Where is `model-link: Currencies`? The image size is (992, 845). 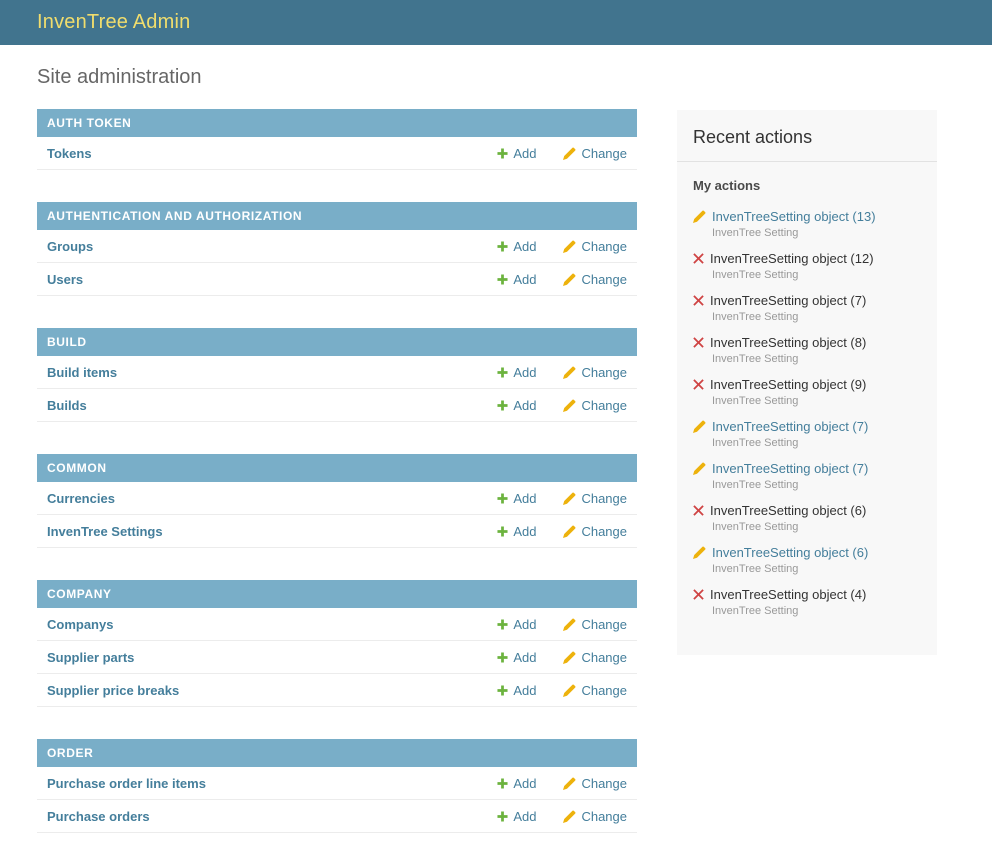
model-link: Currencies is located at coordinates (81, 498).